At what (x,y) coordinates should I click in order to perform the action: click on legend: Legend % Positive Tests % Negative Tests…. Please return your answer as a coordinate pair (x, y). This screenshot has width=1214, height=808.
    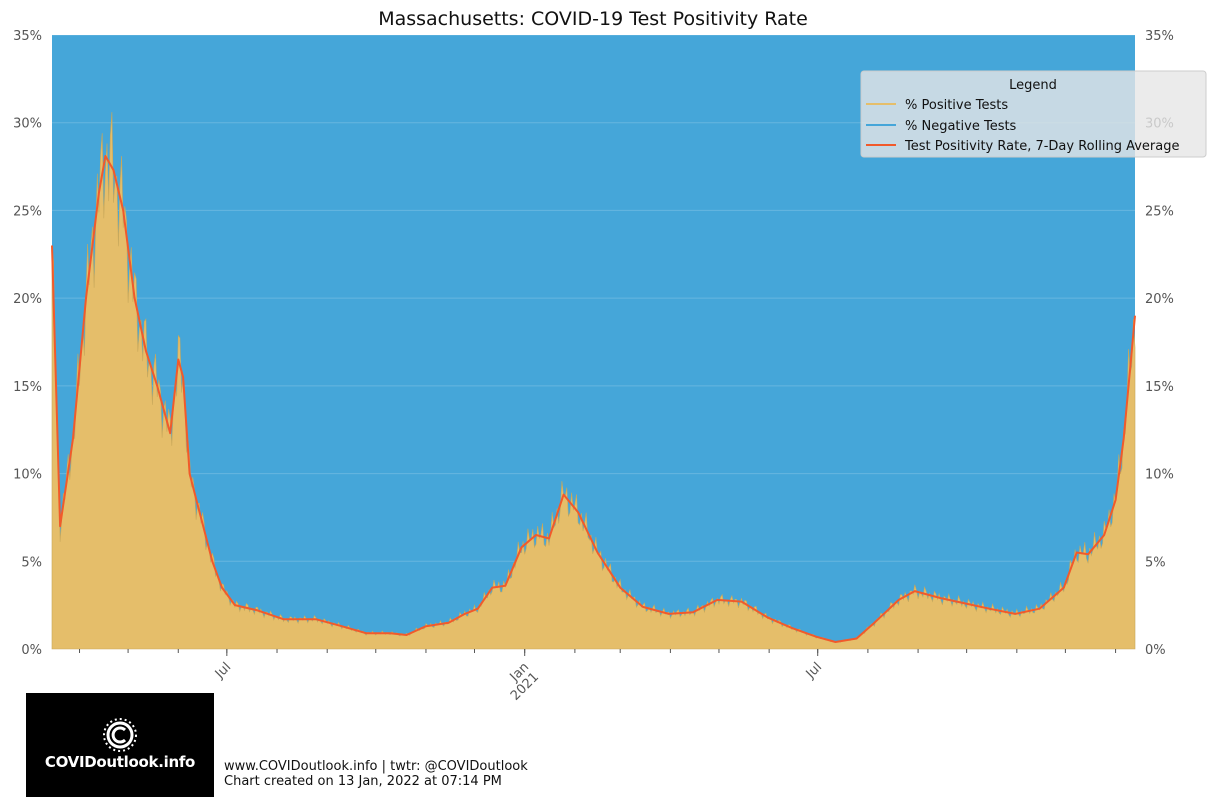
    Looking at the image, I should click on (1033, 114).